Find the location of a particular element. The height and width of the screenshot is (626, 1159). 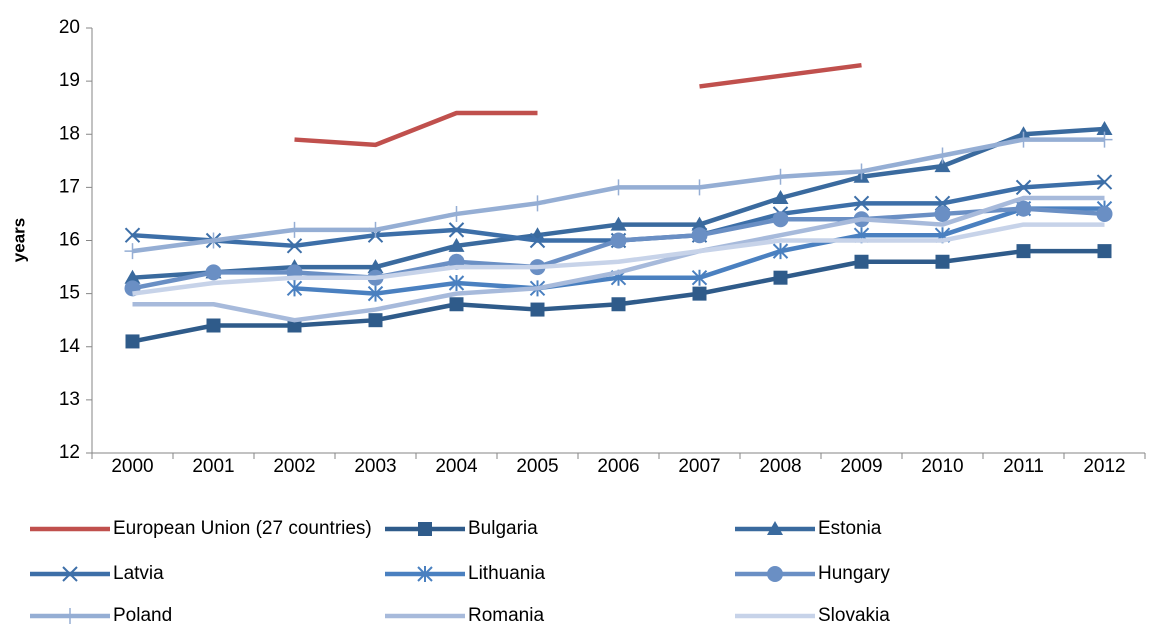

y-tick-label: 15 is located at coordinates (69, 293).